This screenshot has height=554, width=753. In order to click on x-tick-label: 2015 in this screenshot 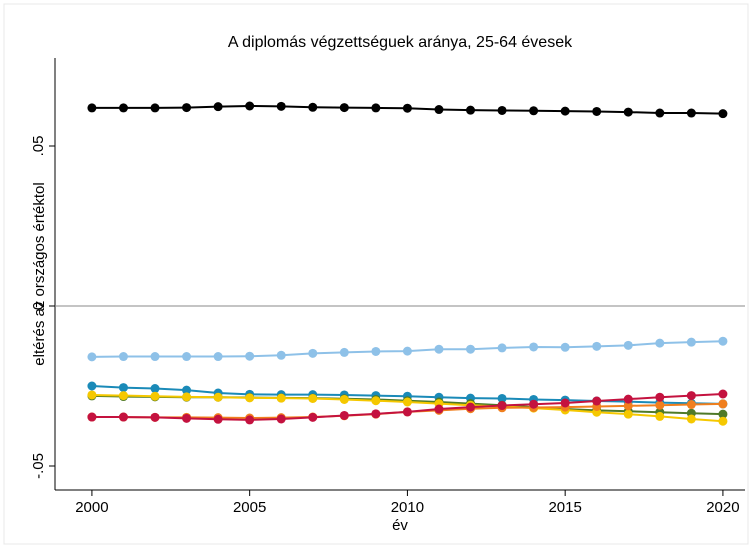, I will do `click(564, 507)`.